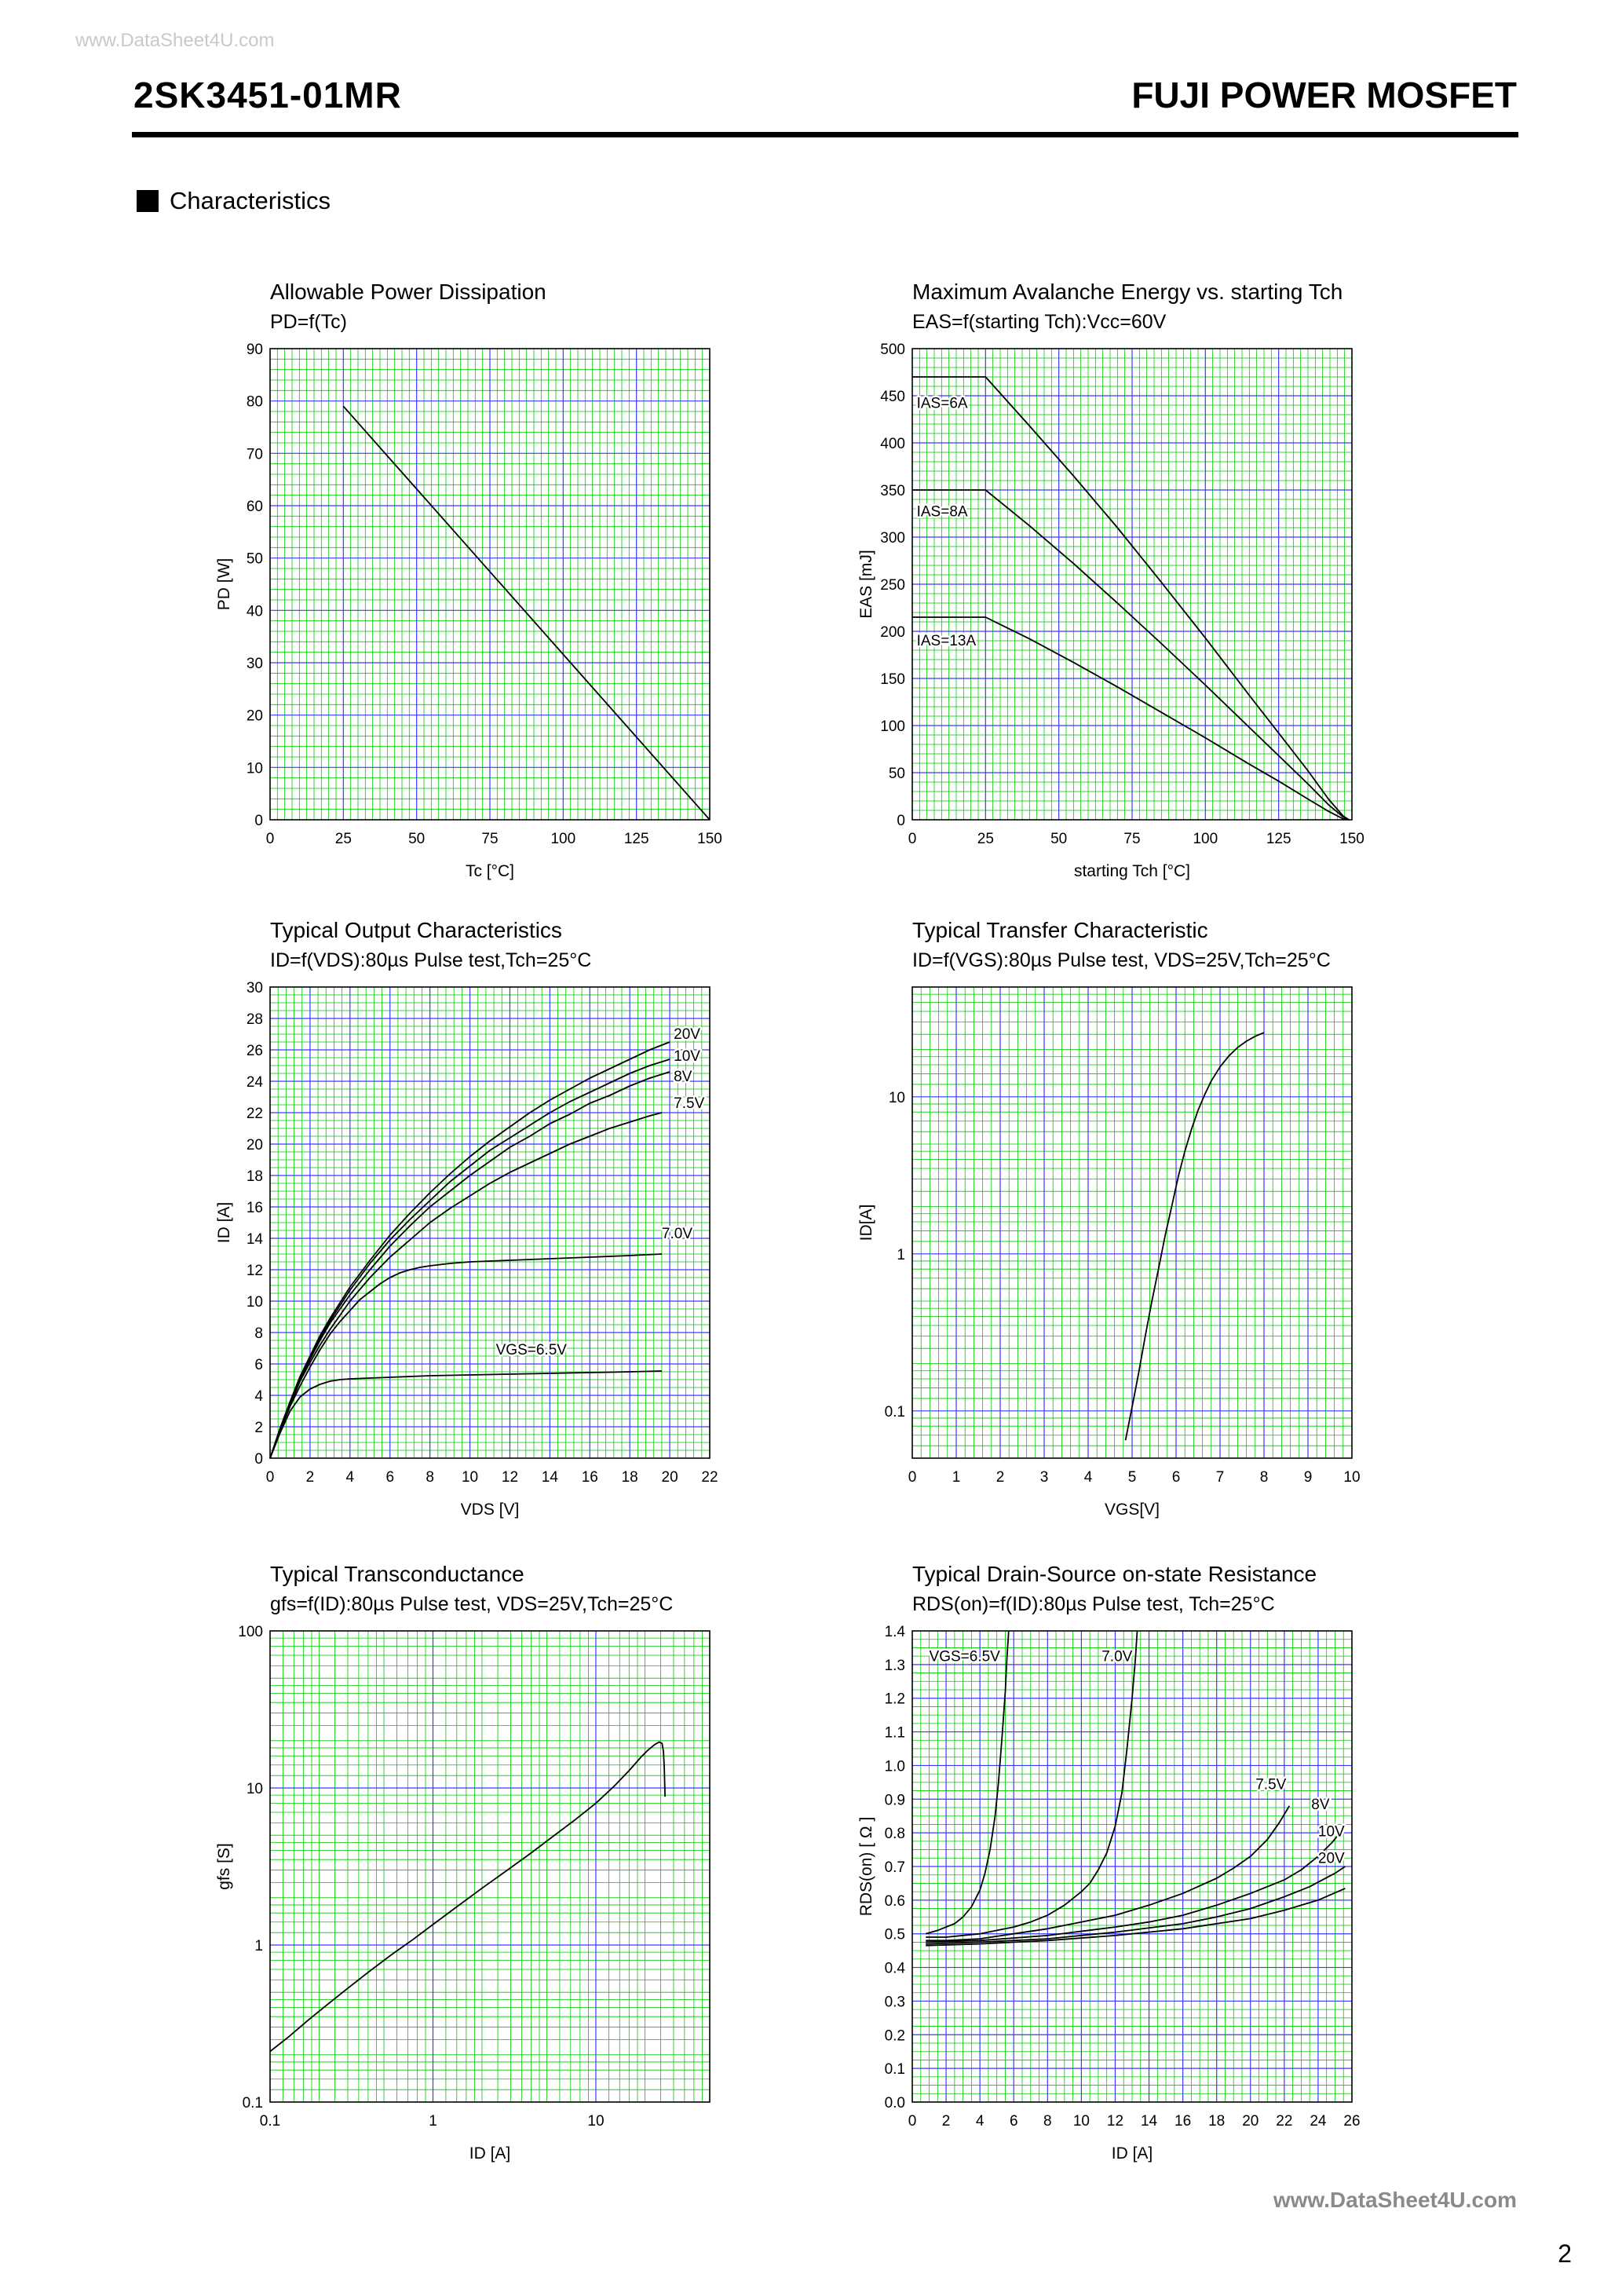  What do you see at coordinates (255, 454) in the screenshot?
I see `svg-text: 70` at bounding box center [255, 454].